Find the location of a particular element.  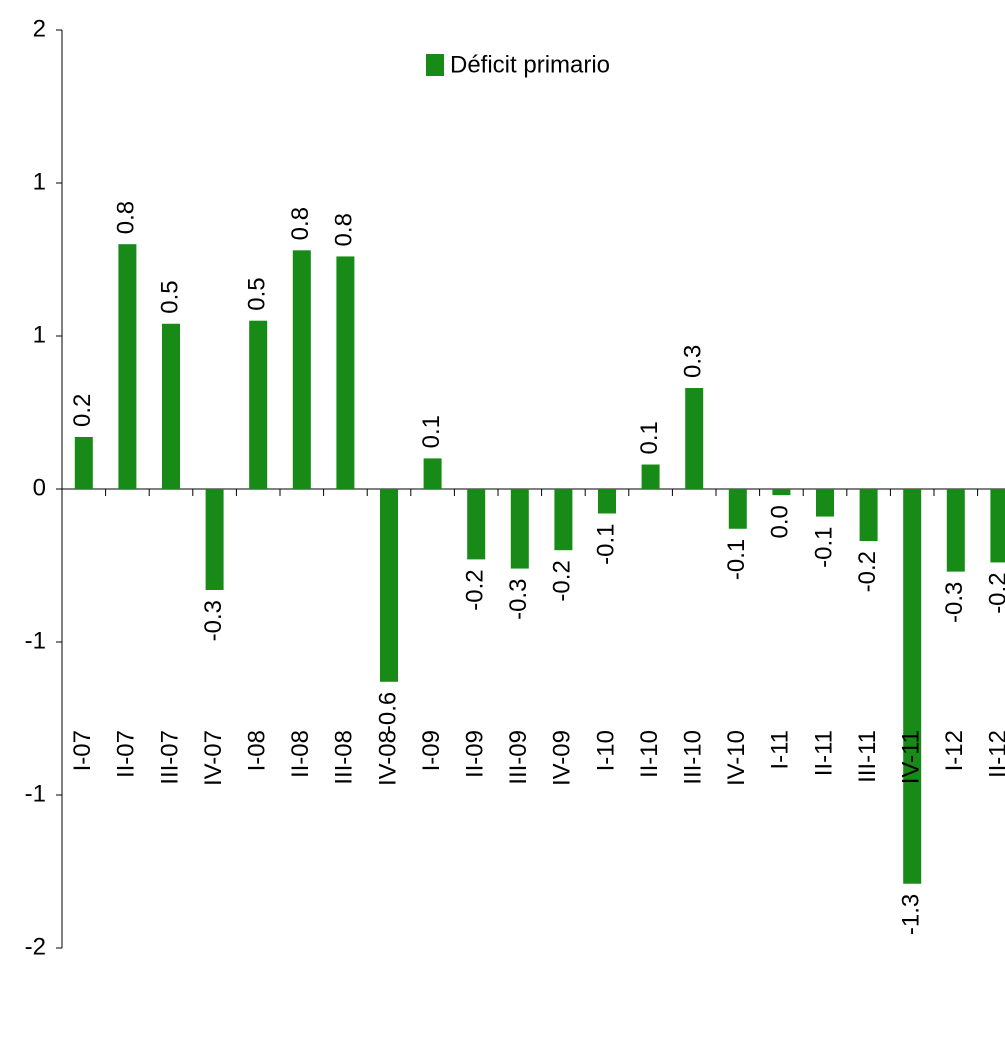

x-tick-label: I-09 is located at coordinates (431, 750).